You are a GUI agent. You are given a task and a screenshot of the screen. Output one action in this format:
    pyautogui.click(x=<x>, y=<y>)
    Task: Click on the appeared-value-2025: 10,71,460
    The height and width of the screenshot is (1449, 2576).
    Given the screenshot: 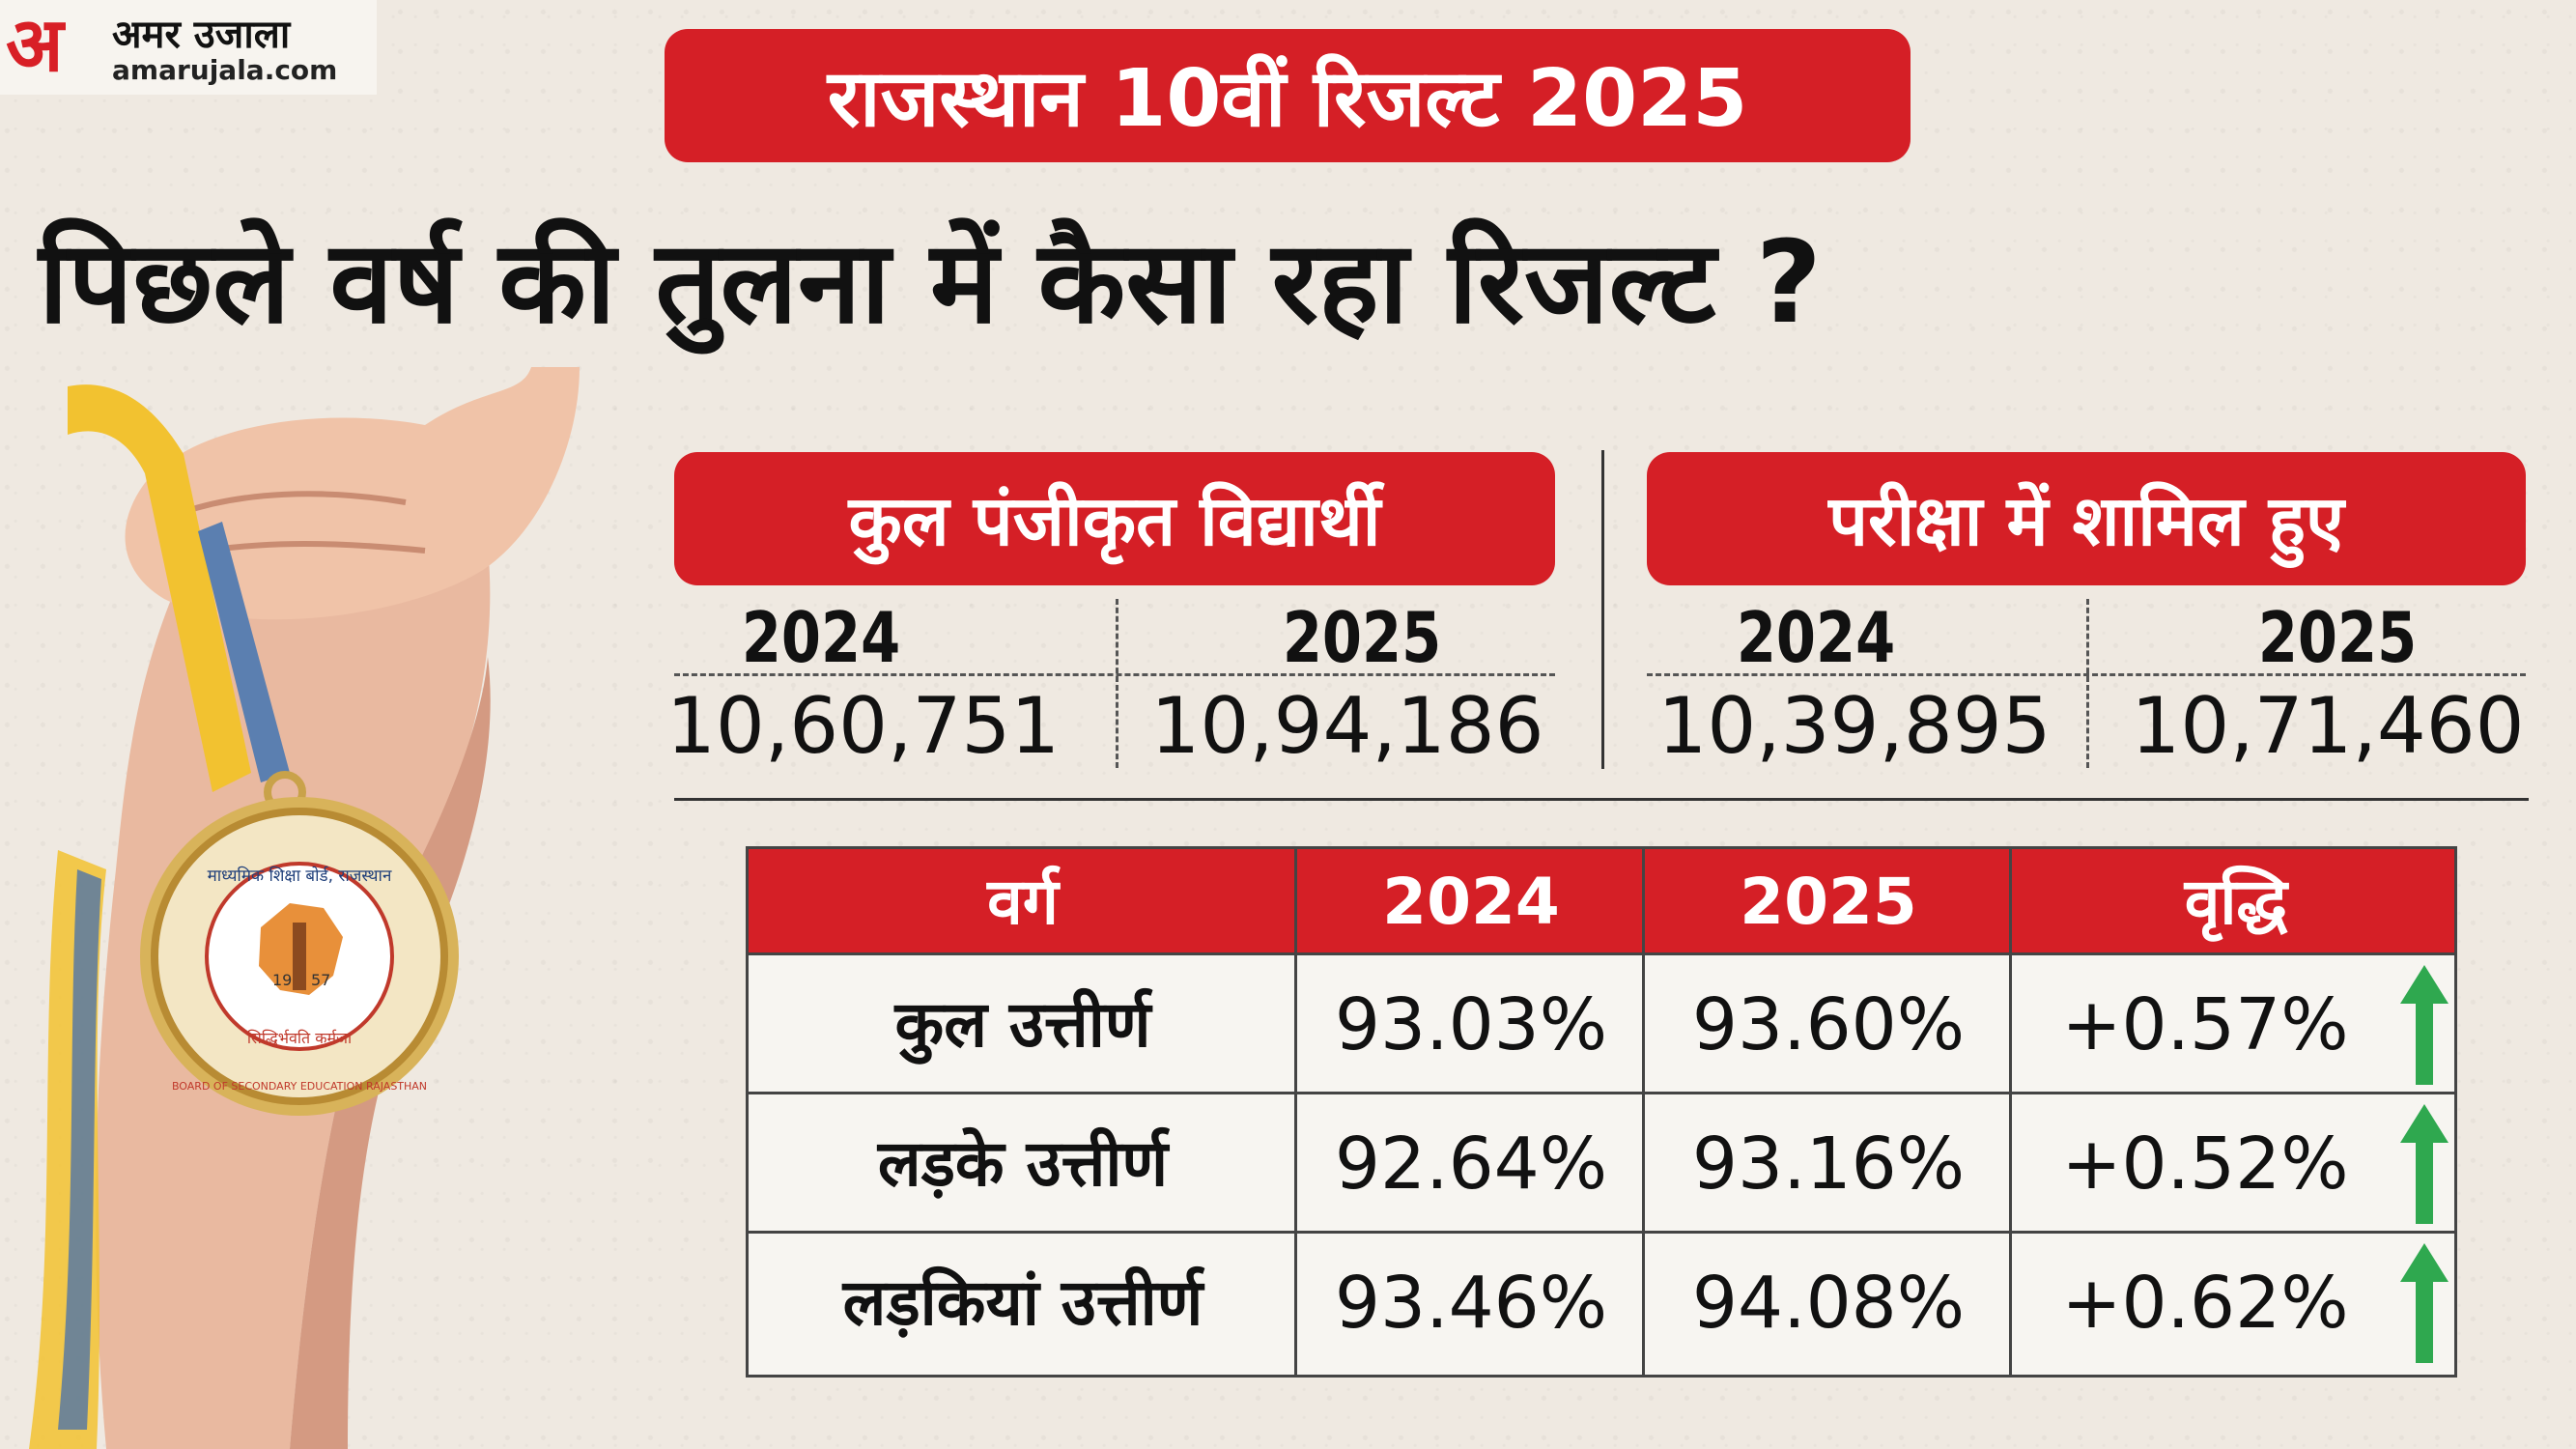 What is the action you would take?
    pyautogui.click(x=2328, y=726)
    